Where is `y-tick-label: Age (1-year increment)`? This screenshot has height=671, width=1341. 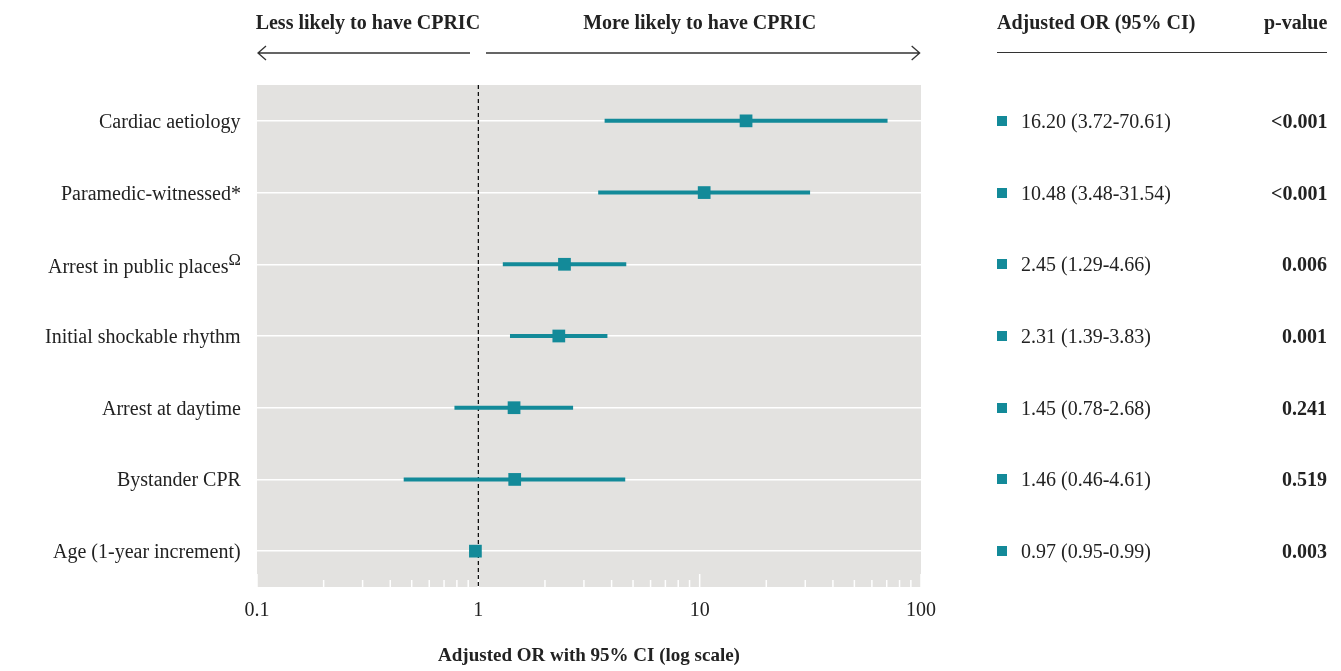 y-tick-label: Age (1-year increment) is located at coordinates (147, 551).